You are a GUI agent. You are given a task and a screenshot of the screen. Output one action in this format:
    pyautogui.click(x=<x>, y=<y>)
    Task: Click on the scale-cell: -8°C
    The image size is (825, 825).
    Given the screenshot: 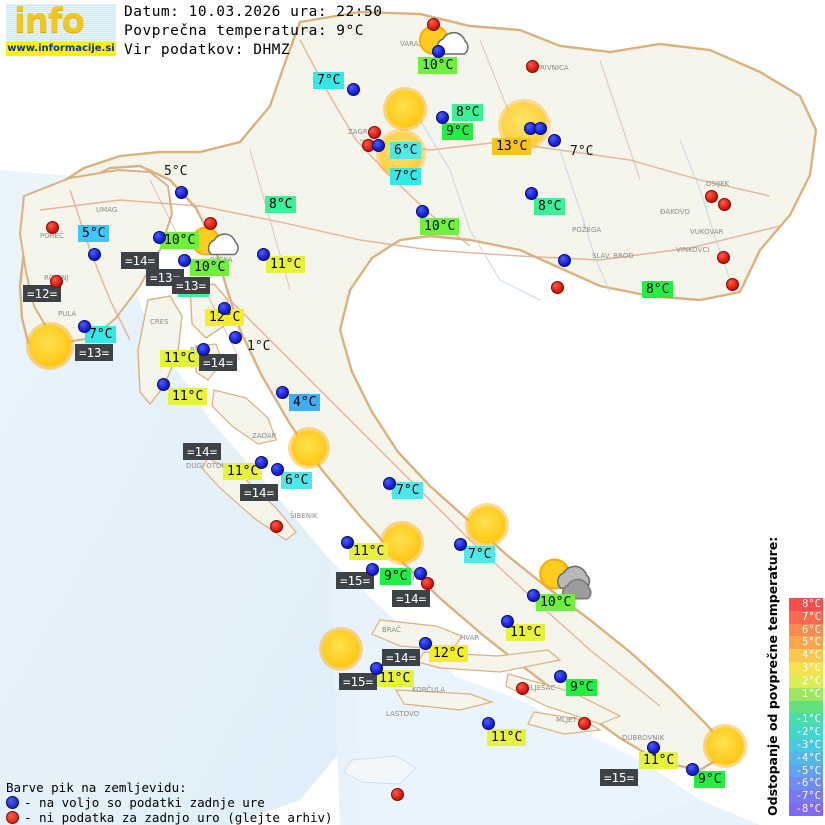 What is the action you would take?
    pyautogui.click(x=806, y=809)
    